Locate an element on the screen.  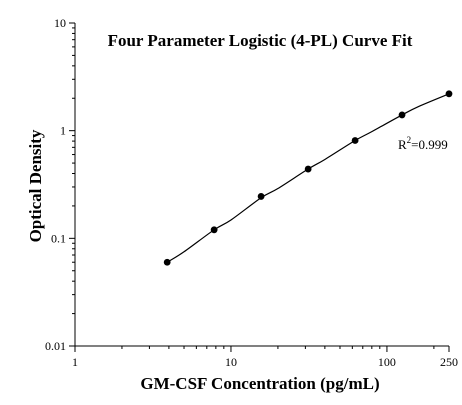
x-axis-label: GM-CSF Concentration (pg/mL) is located at coordinates (259, 383).